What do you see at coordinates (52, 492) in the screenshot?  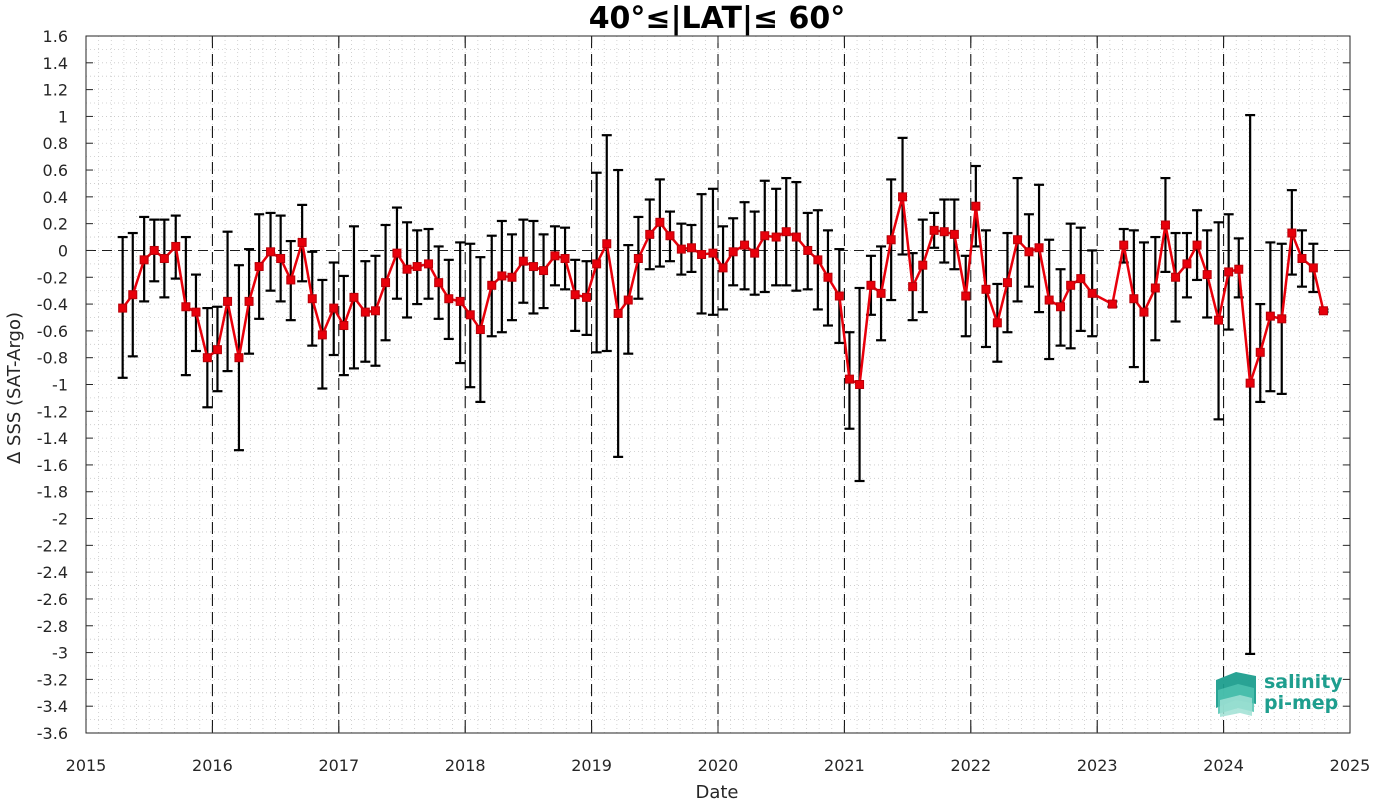 I see `y-tick-label: -1.8` at bounding box center [52, 492].